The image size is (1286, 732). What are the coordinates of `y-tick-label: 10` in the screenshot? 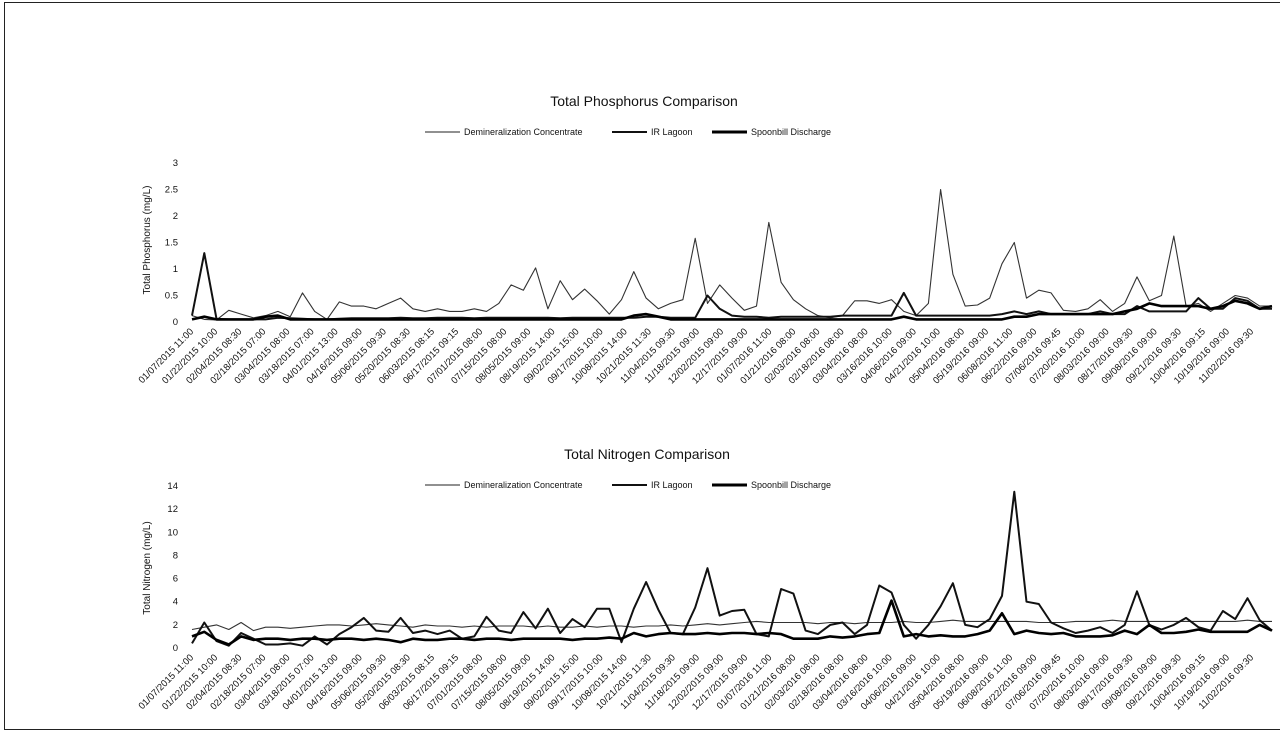 It's located at (172, 532).